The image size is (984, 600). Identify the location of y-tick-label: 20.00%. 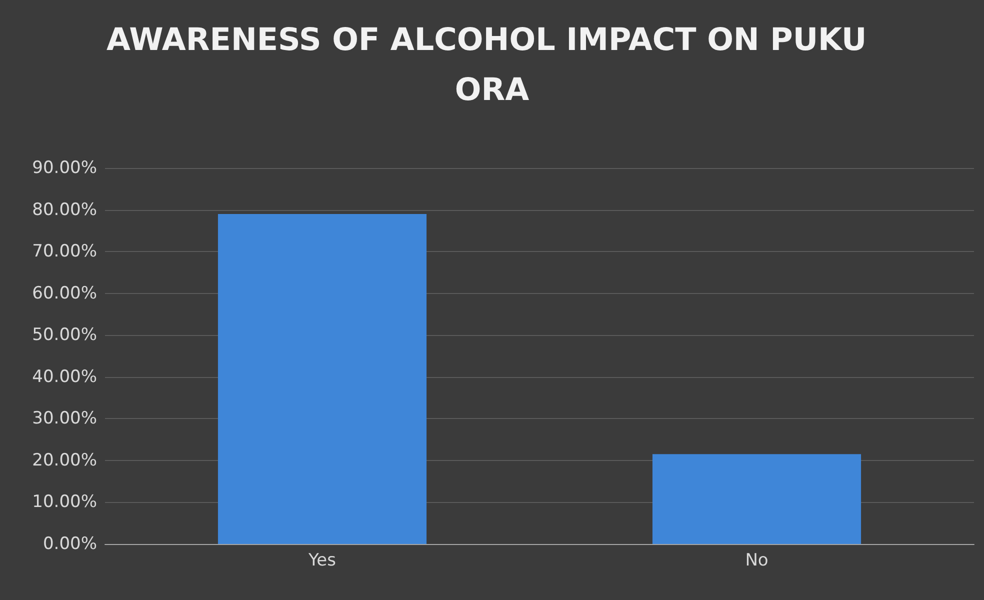
(64, 460).